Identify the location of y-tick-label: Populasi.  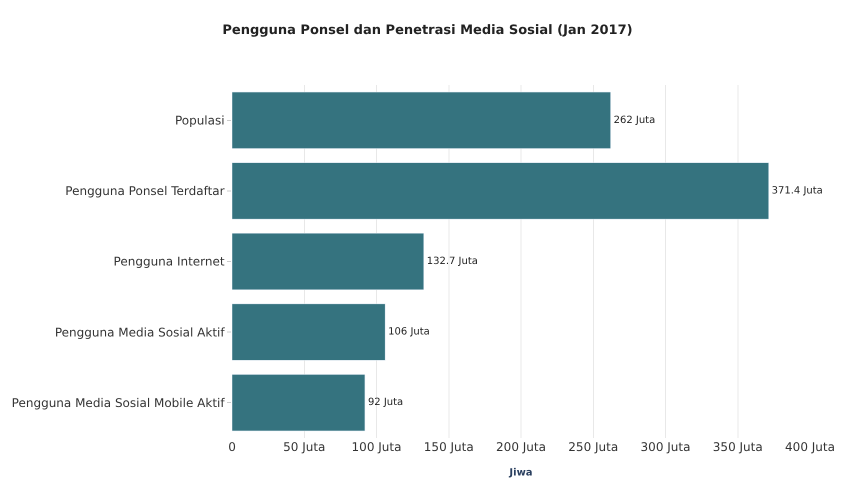
(199, 121).